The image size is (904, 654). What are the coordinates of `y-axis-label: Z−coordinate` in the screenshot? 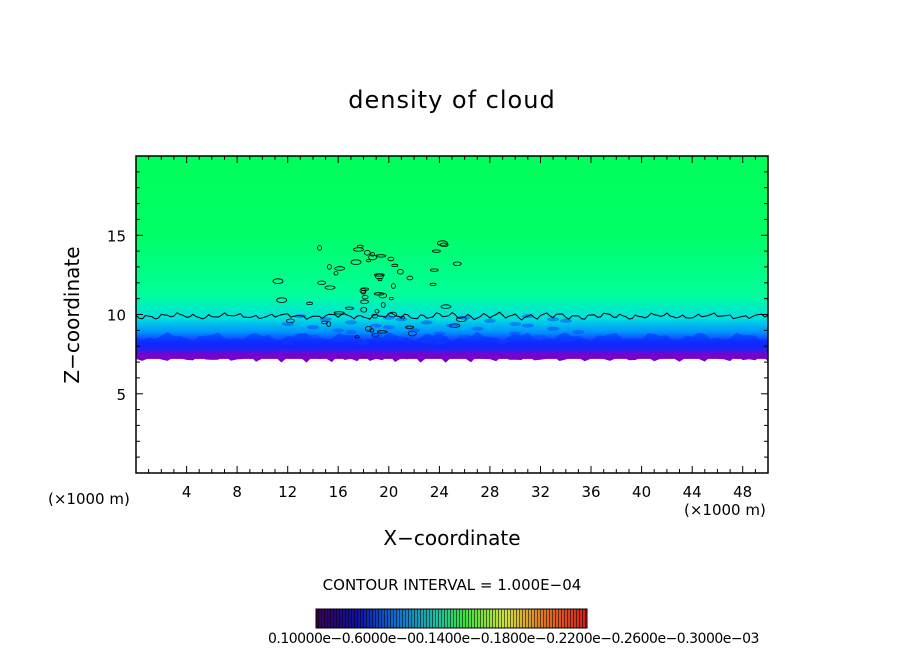 It's located at (72, 315).